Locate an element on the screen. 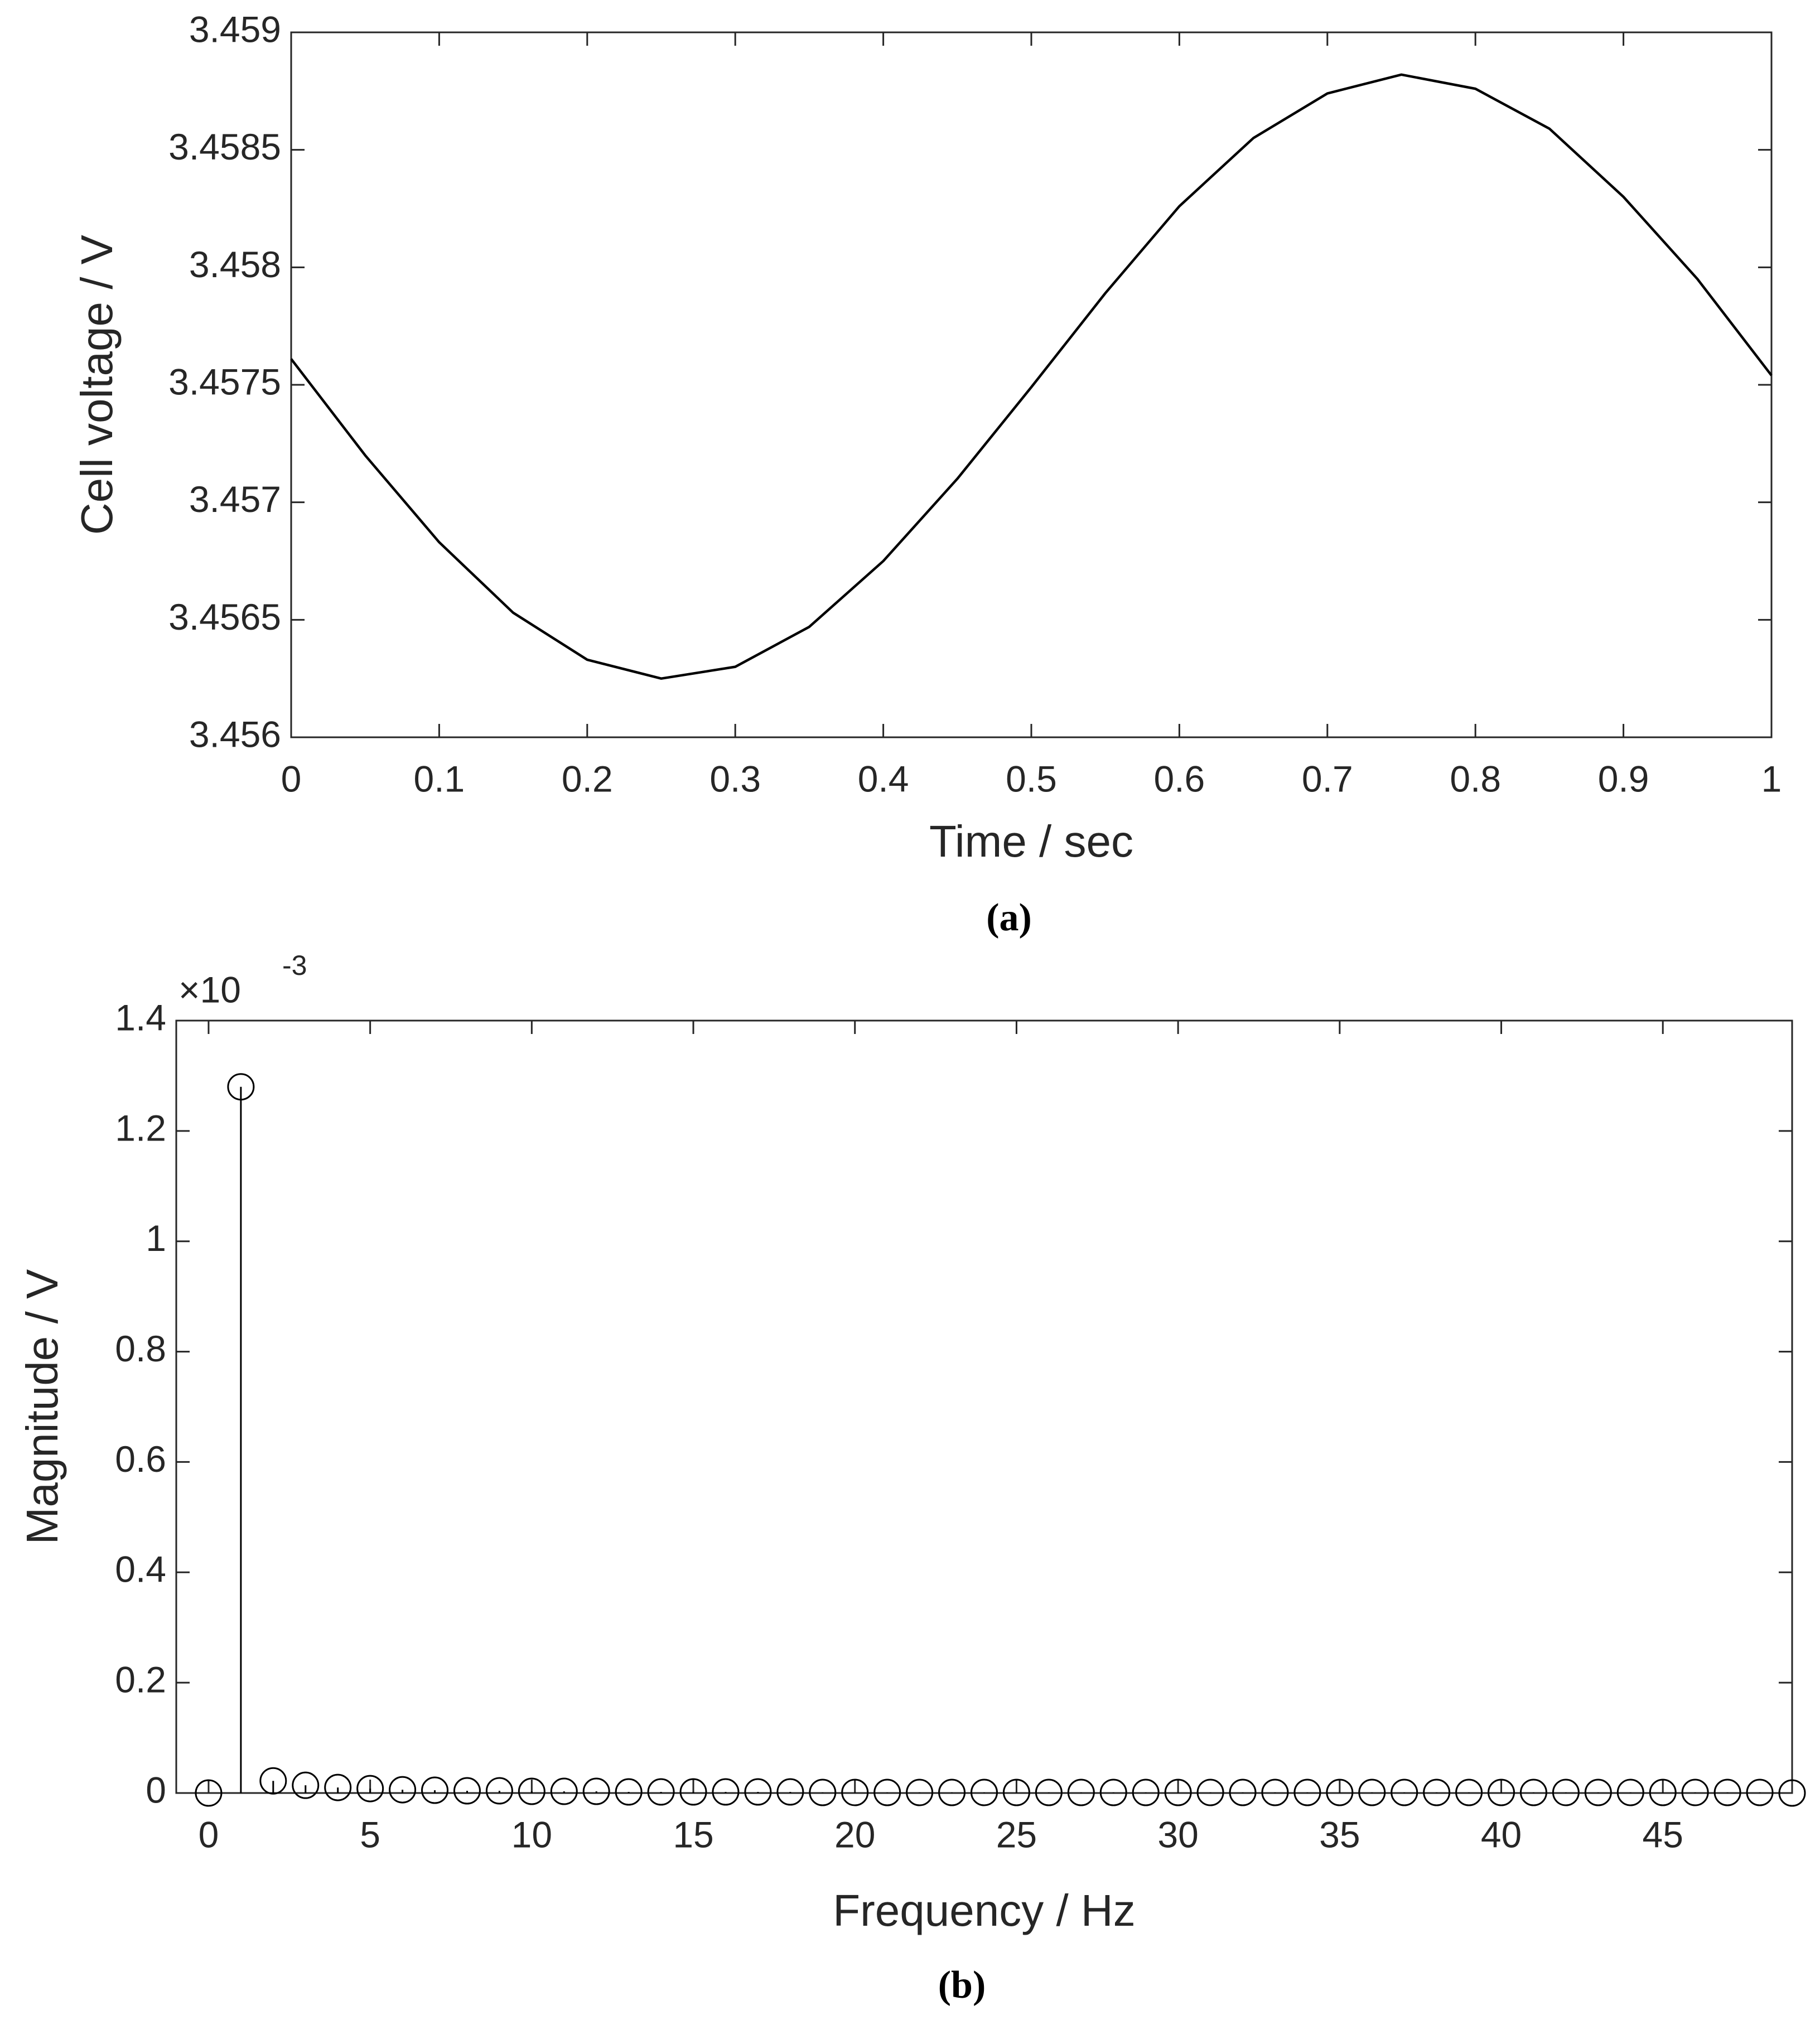  x-tick-label: 25 is located at coordinates (1016, 1834).